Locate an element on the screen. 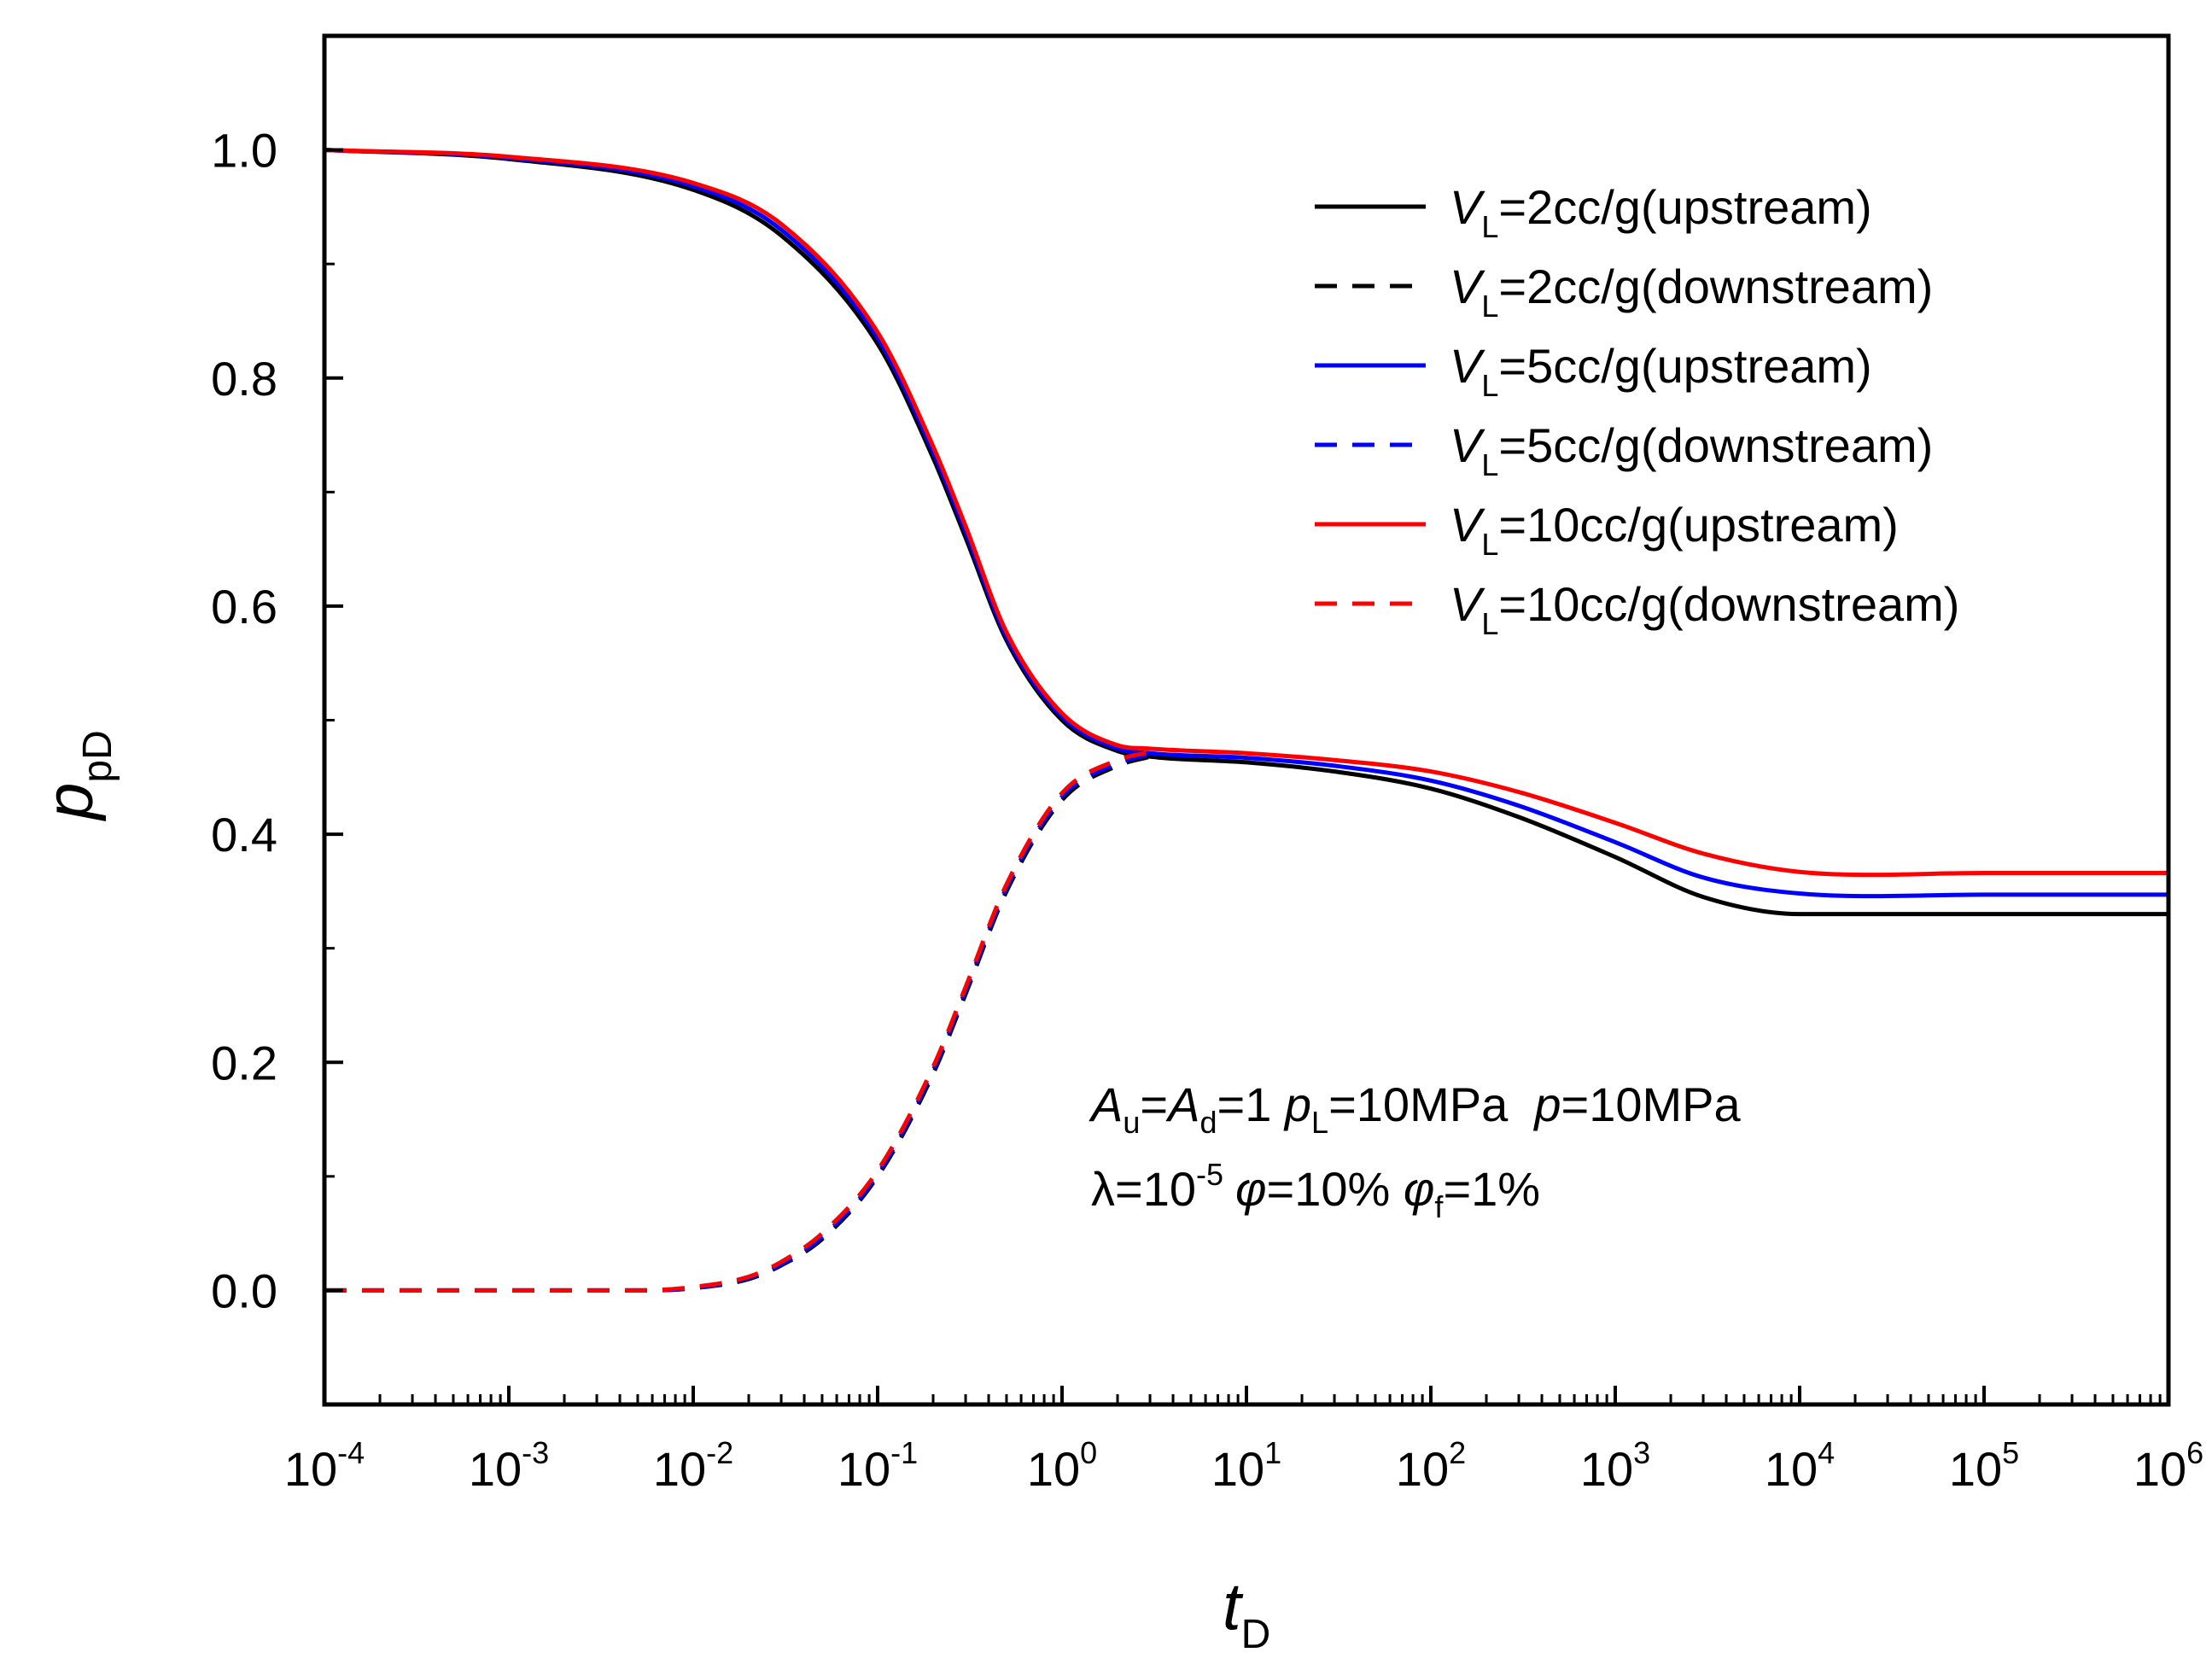 The height and width of the screenshot is (1670, 2212). x-tick-label-6: 10¹ is located at coordinates (1246, 1465).